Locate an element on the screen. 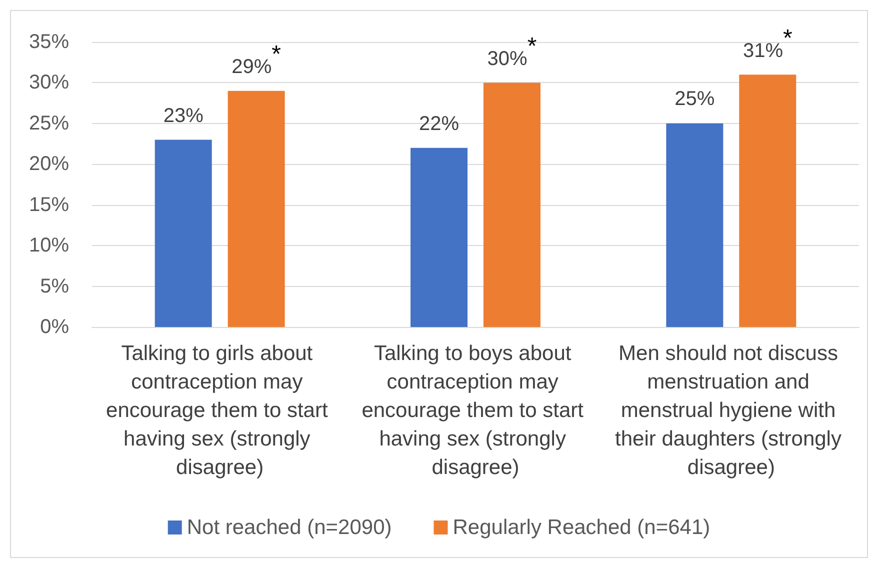  x-tick-label: Men should not discuss menstruation and menstrual hygiene with their daughters (strongly disagree) is located at coordinates (731, 410).